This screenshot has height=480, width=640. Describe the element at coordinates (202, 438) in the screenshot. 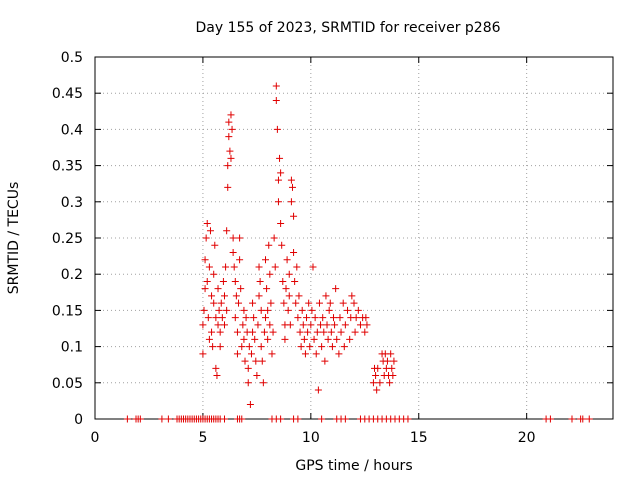

I see `x-tick-label: 5` at that location.